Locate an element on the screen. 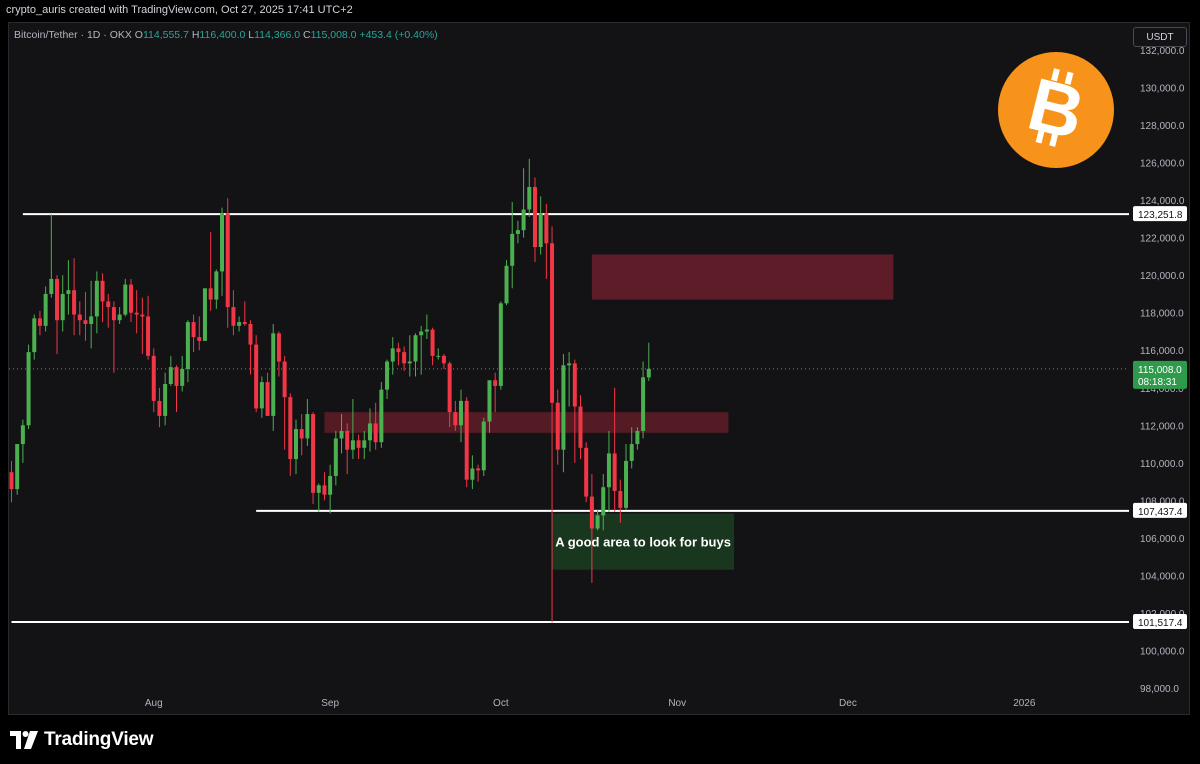 Image resolution: width=1200 pixels, height=764 pixels. zone-resistance is located at coordinates (526, 422).